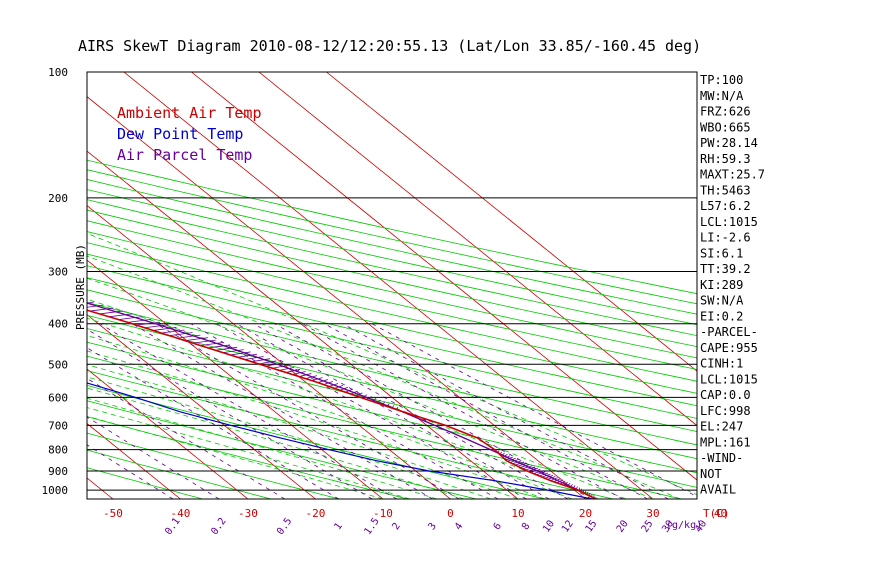 Image resolution: width=870 pixels, height=565 pixels. I want to click on x-axis-label: T(C), so click(716, 513).